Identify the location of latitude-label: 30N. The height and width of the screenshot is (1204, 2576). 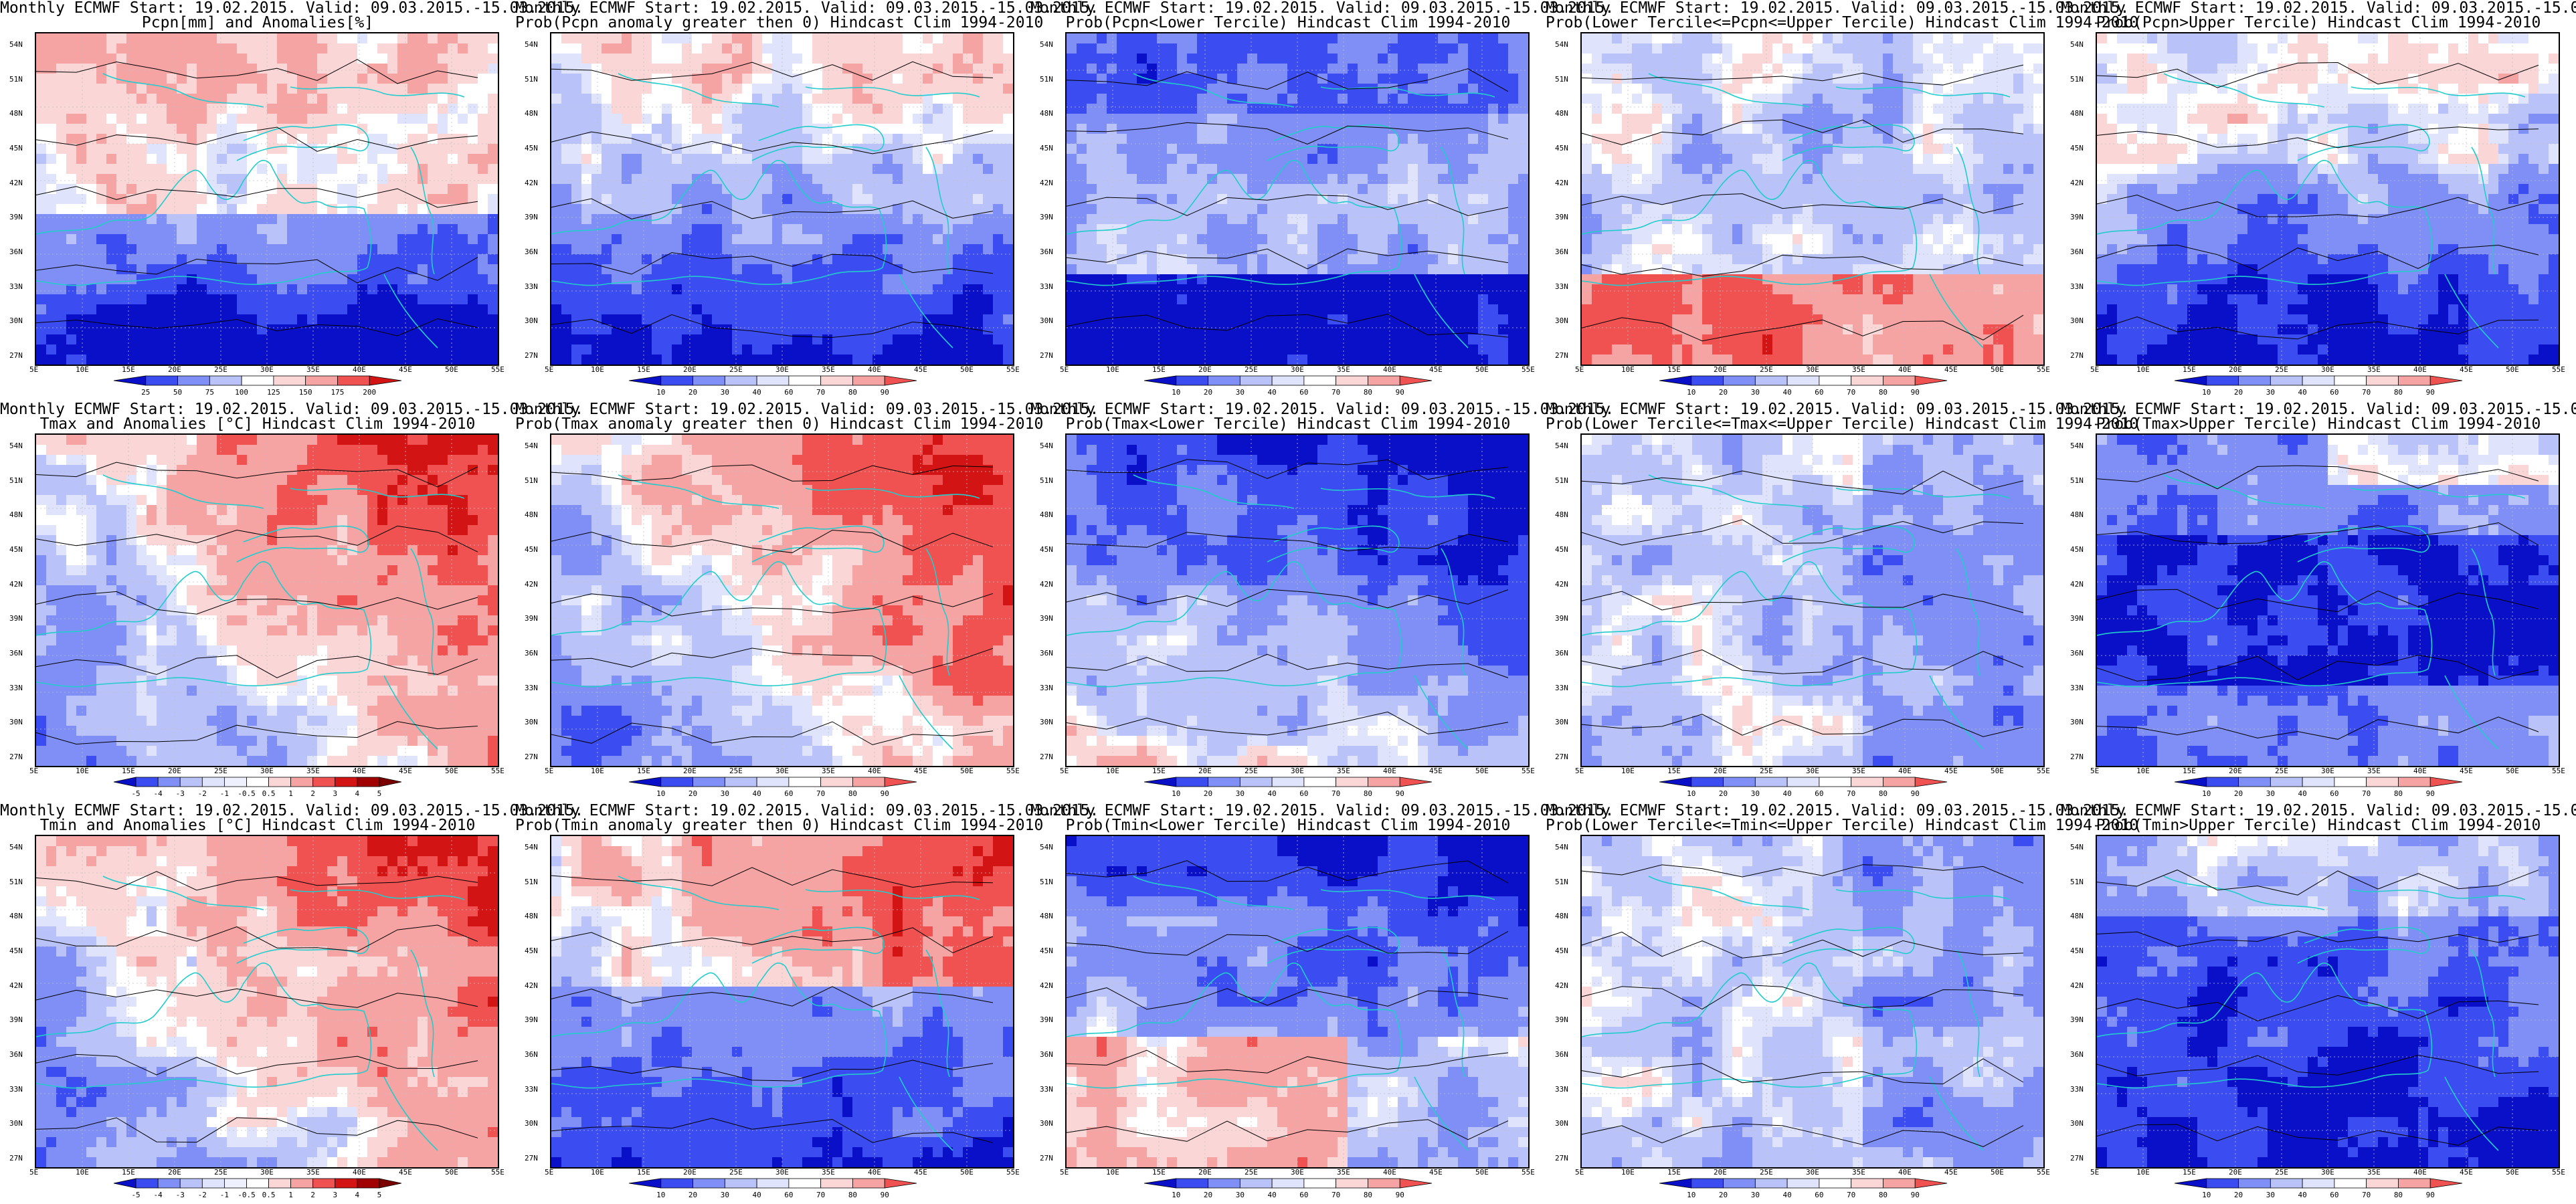
(1561, 722).